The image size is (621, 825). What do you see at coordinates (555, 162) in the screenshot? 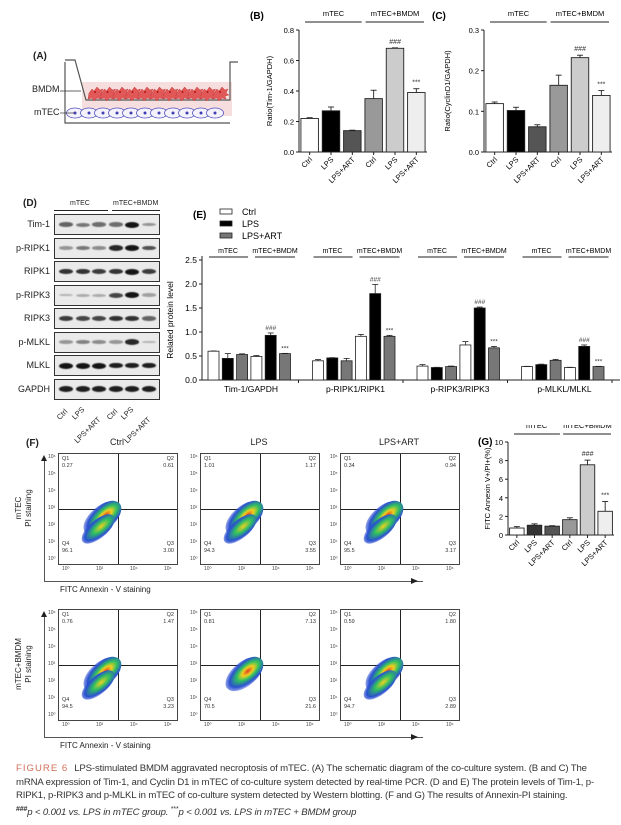
I see `x-tick-label: Ctrl` at bounding box center [555, 162].